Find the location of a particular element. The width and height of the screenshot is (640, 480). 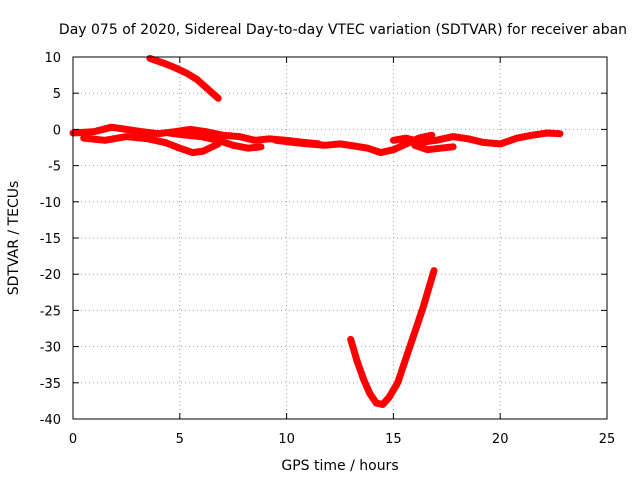

x-tick-label: 15 is located at coordinates (393, 439).